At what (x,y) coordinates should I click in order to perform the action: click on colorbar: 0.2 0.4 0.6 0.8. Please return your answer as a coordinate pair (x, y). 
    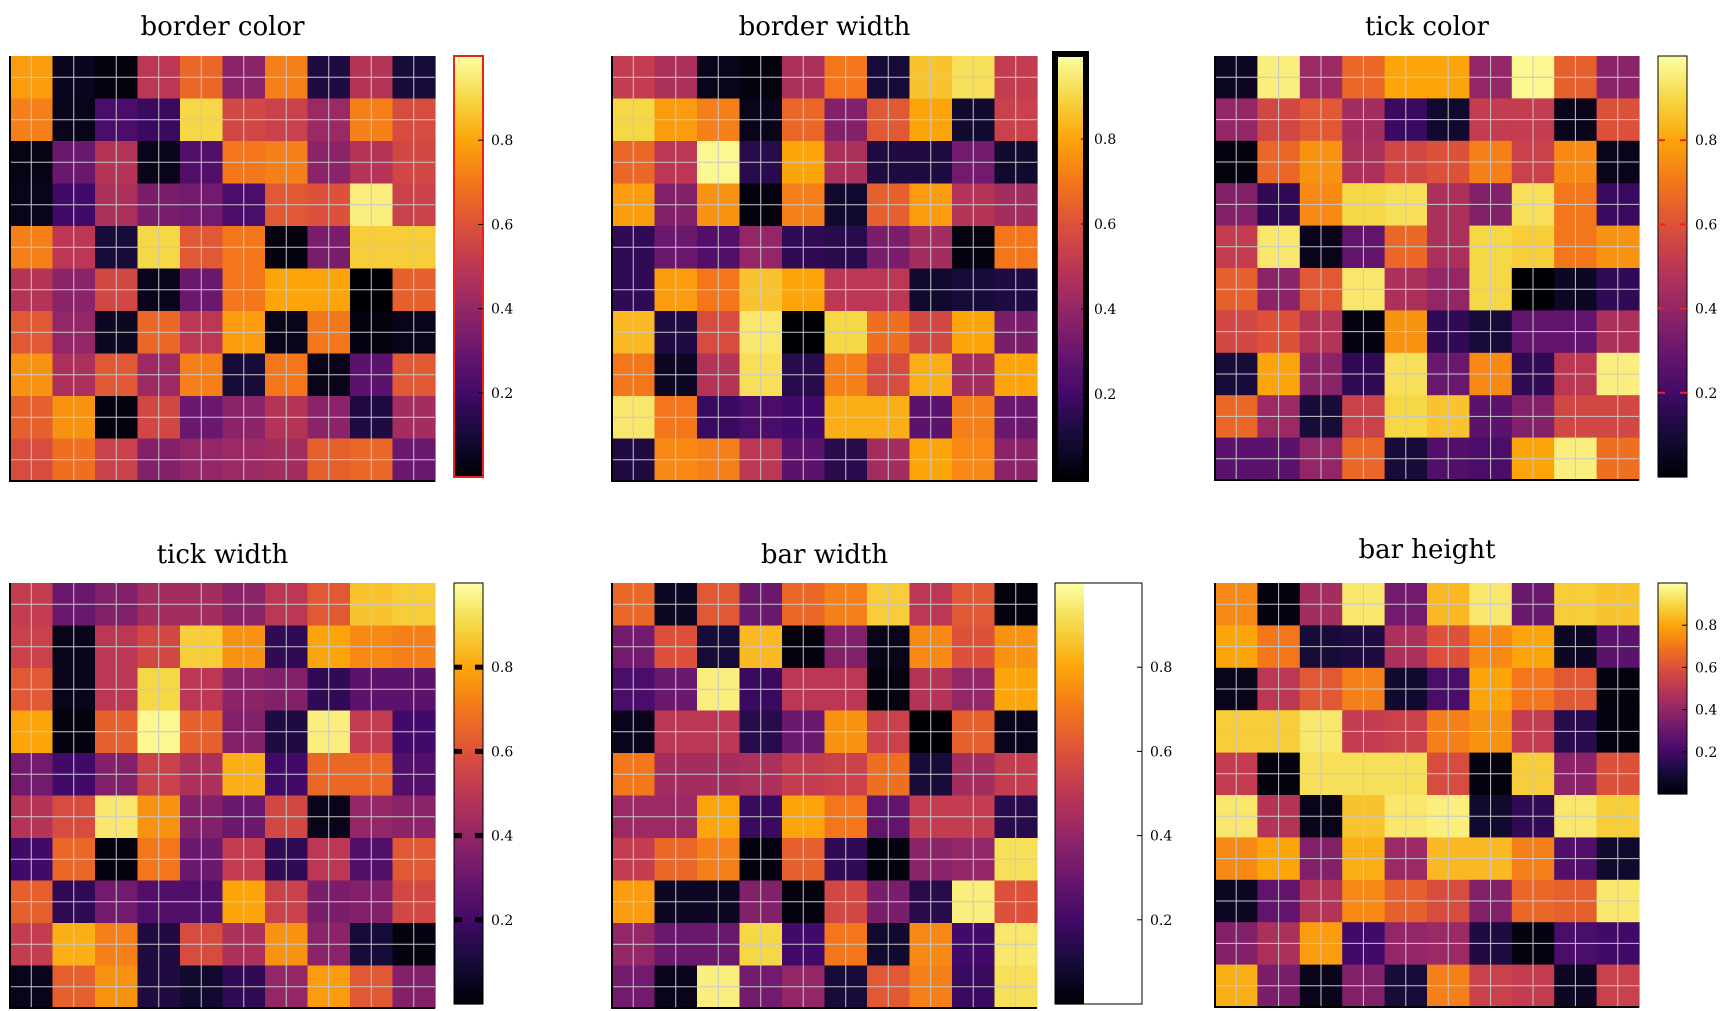
    Looking at the image, I should click on (1084, 266).